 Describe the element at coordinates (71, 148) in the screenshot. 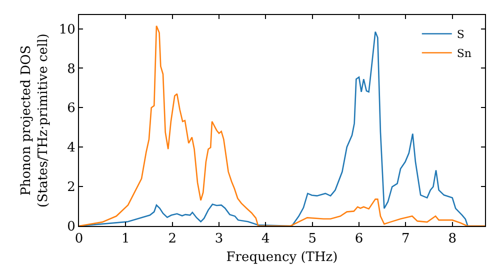

I see `y-tick-label: 4` at that location.